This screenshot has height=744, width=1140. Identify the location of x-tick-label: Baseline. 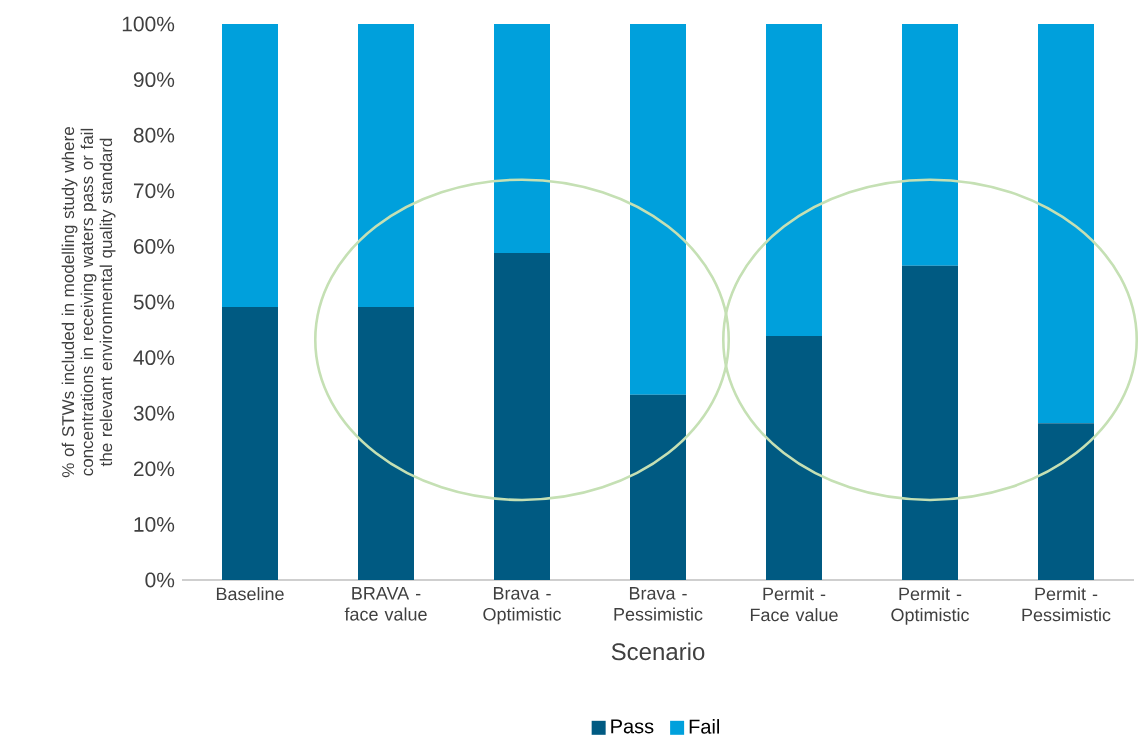
(250, 594).